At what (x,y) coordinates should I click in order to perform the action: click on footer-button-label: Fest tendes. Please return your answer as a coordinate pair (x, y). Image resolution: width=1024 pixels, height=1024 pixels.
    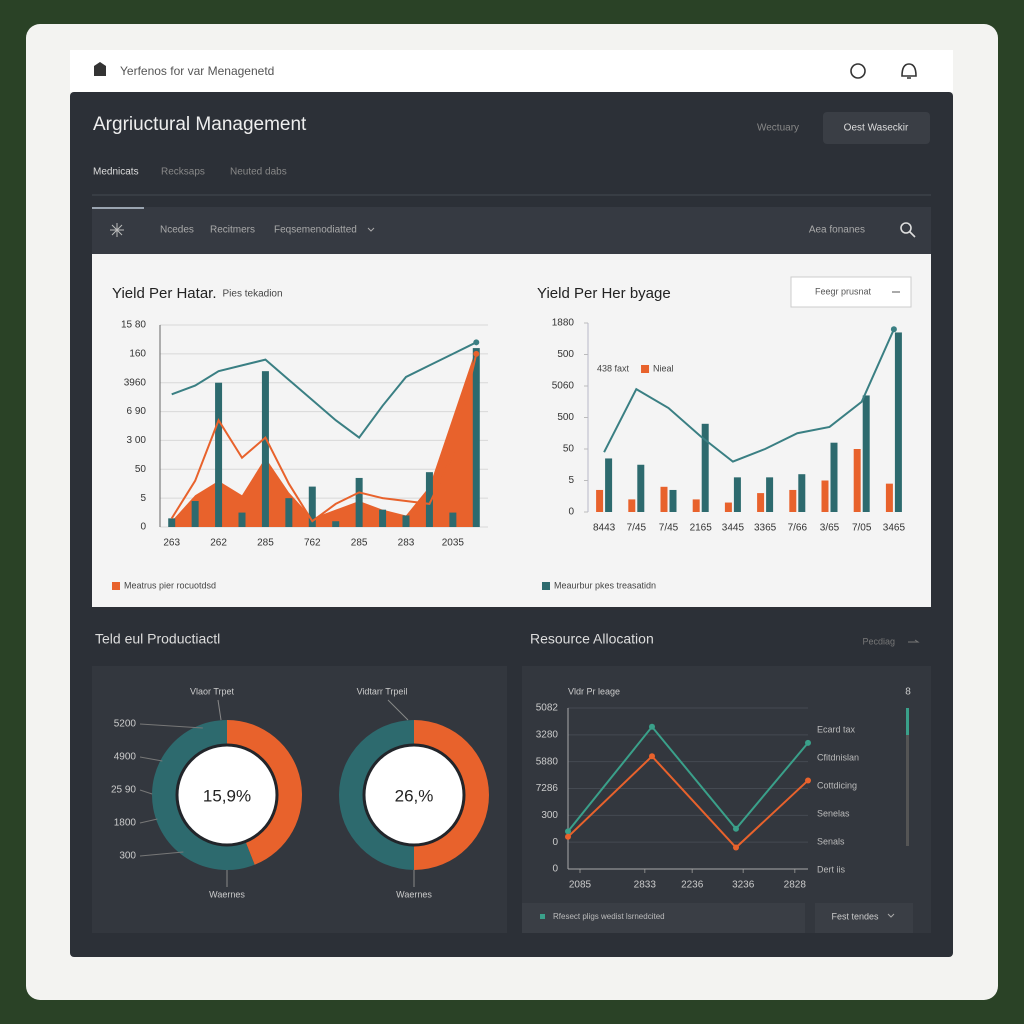
    Looking at the image, I should click on (855, 916).